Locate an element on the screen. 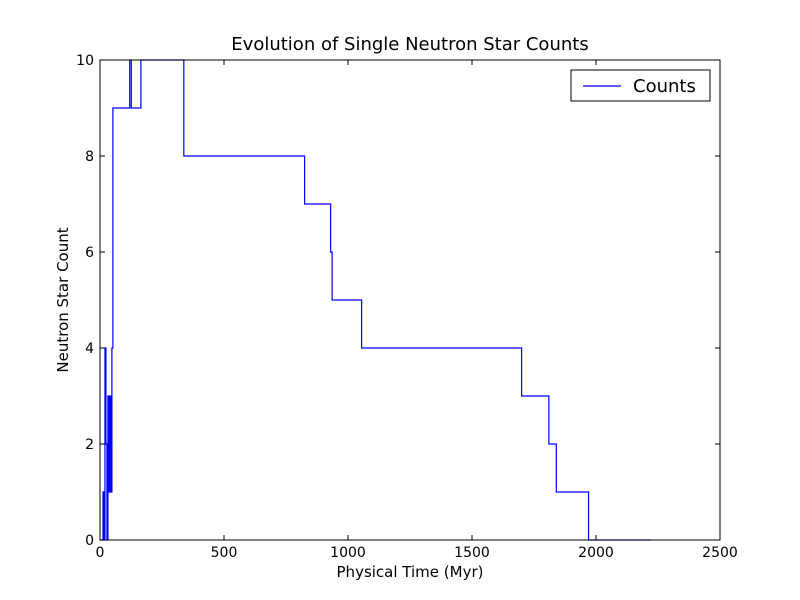 This screenshot has height=600, width=800. x-tick-label: 2500 is located at coordinates (720, 553).